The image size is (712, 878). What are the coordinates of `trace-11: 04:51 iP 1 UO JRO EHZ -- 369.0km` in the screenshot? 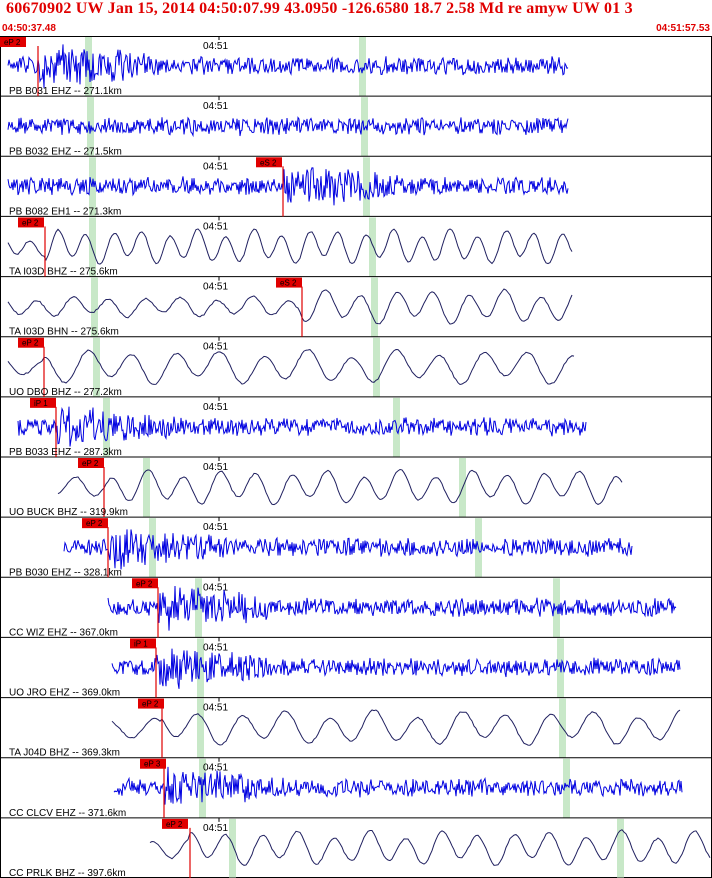 It's located at (356, 668).